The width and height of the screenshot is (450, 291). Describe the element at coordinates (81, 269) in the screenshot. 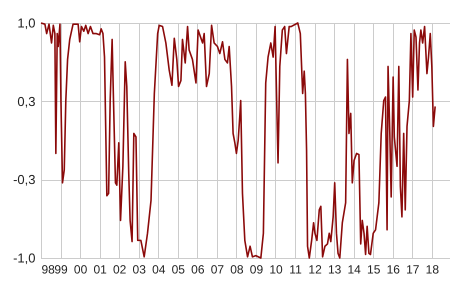

I see `x-tick-label: 00` at that location.